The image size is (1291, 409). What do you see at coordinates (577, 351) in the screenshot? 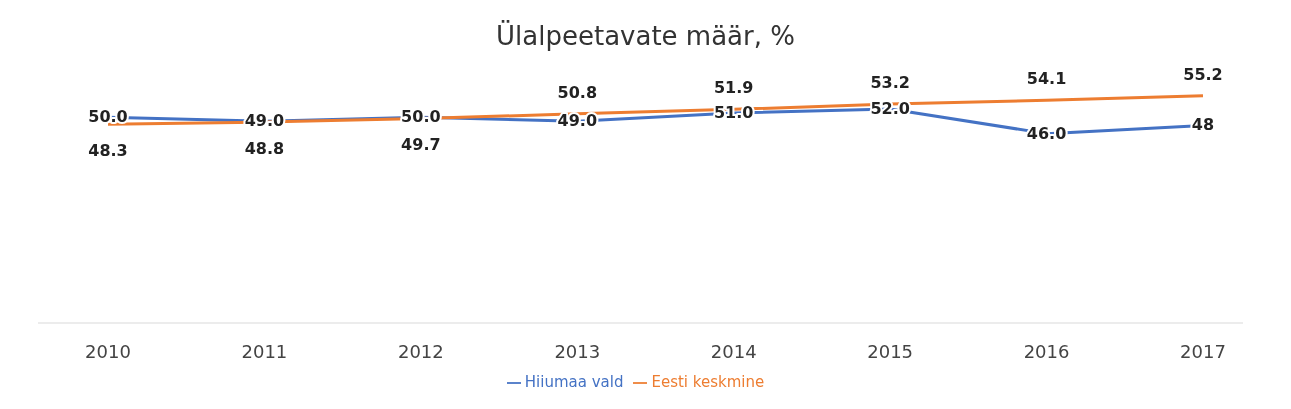
I see `x-tick-label: 2013` at bounding box center [577, 351].